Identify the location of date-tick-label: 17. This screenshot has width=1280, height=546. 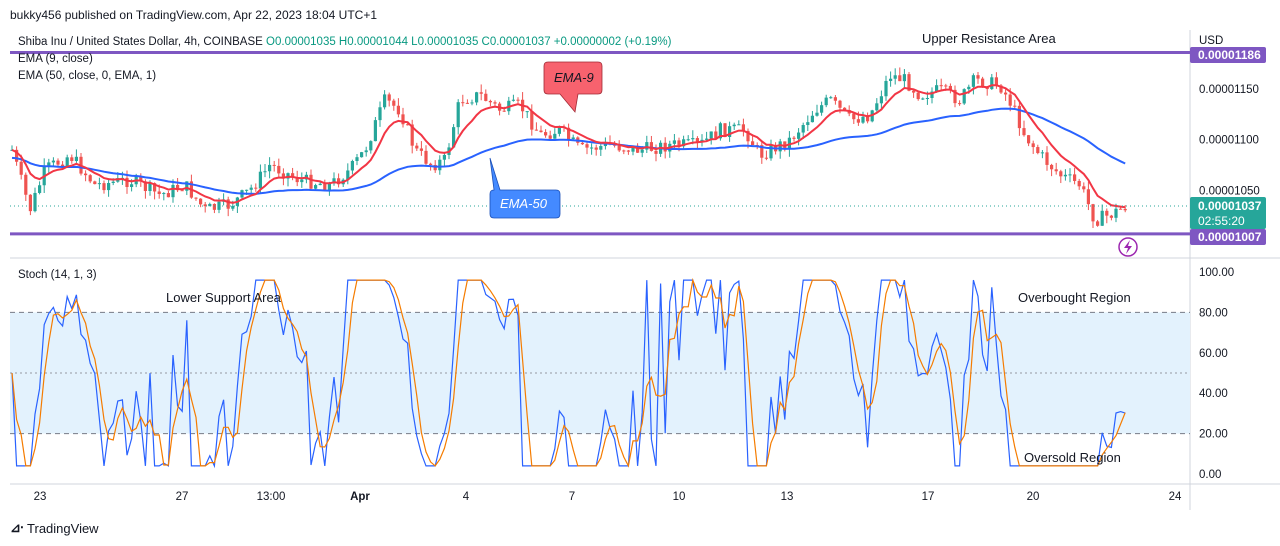
(928, 497).